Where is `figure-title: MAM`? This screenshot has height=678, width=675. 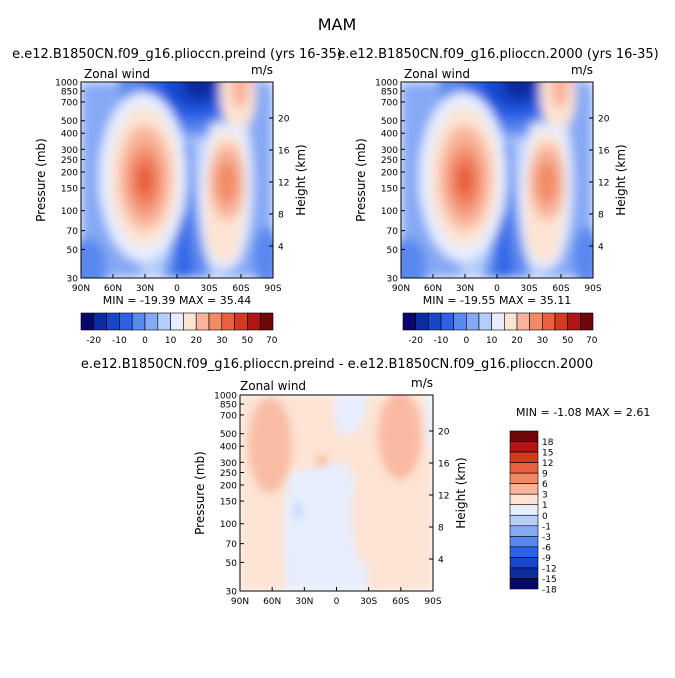
figure-title: MAM is located at coordinates (337, 24).